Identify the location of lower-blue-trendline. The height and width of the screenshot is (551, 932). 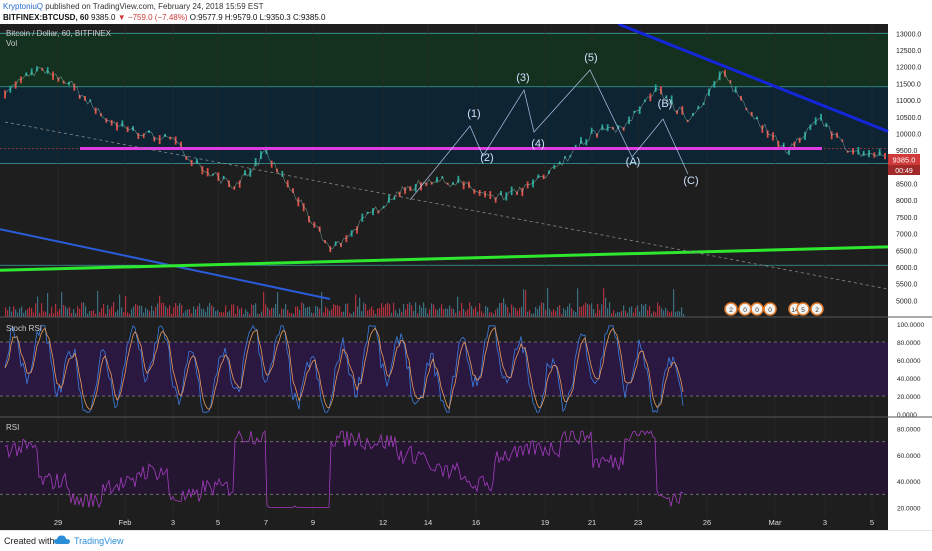
(165, 264).